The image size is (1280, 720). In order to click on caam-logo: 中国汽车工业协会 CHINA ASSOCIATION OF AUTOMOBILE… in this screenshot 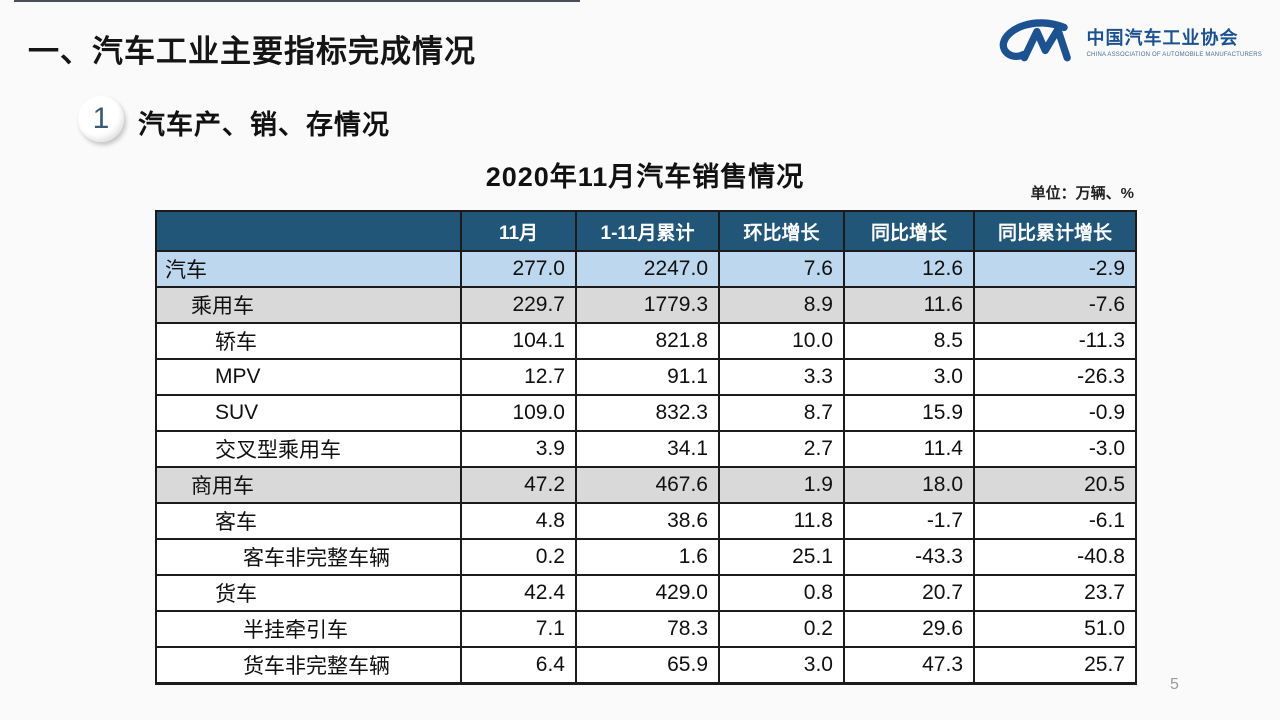, I will do `click(1129, 41)`.